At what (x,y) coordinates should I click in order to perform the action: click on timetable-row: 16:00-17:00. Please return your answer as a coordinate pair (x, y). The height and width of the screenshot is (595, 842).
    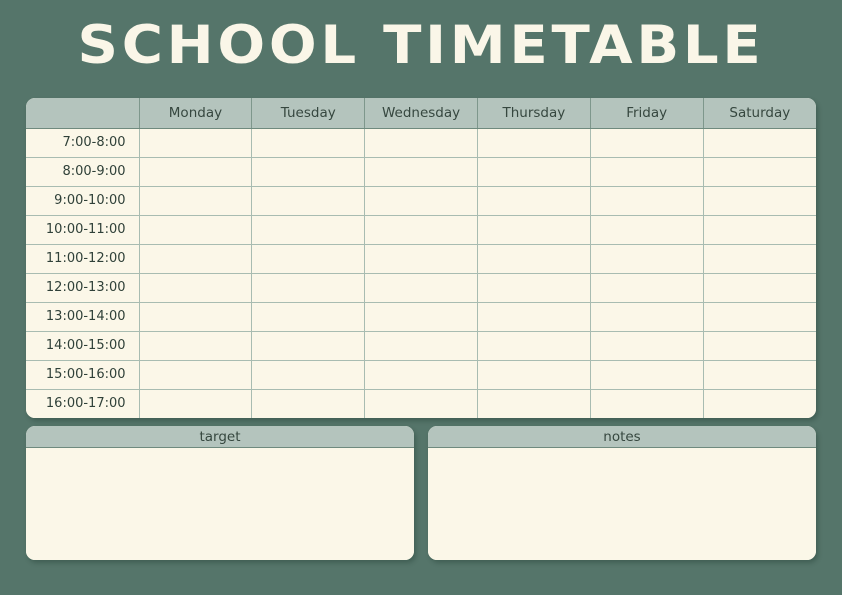
    Looking at the image, I should click on (421, 403).